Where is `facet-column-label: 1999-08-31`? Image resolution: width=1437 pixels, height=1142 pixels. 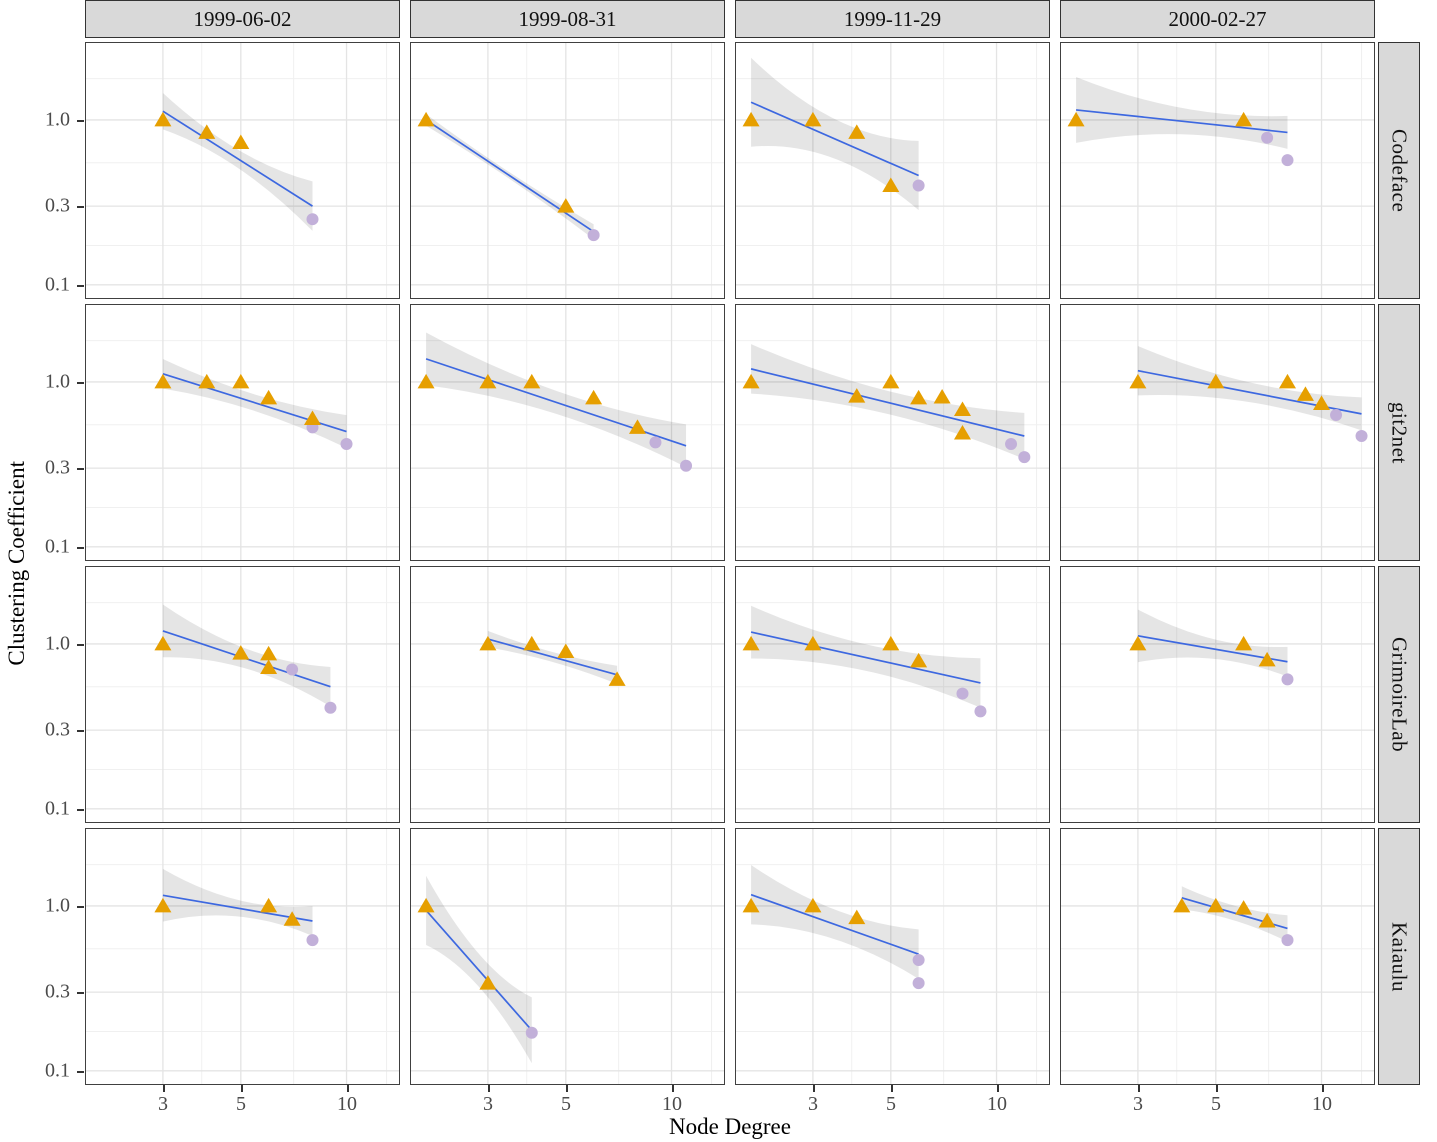 facet-column-label: 1999-08-31 is located at coordinates (567, 18).